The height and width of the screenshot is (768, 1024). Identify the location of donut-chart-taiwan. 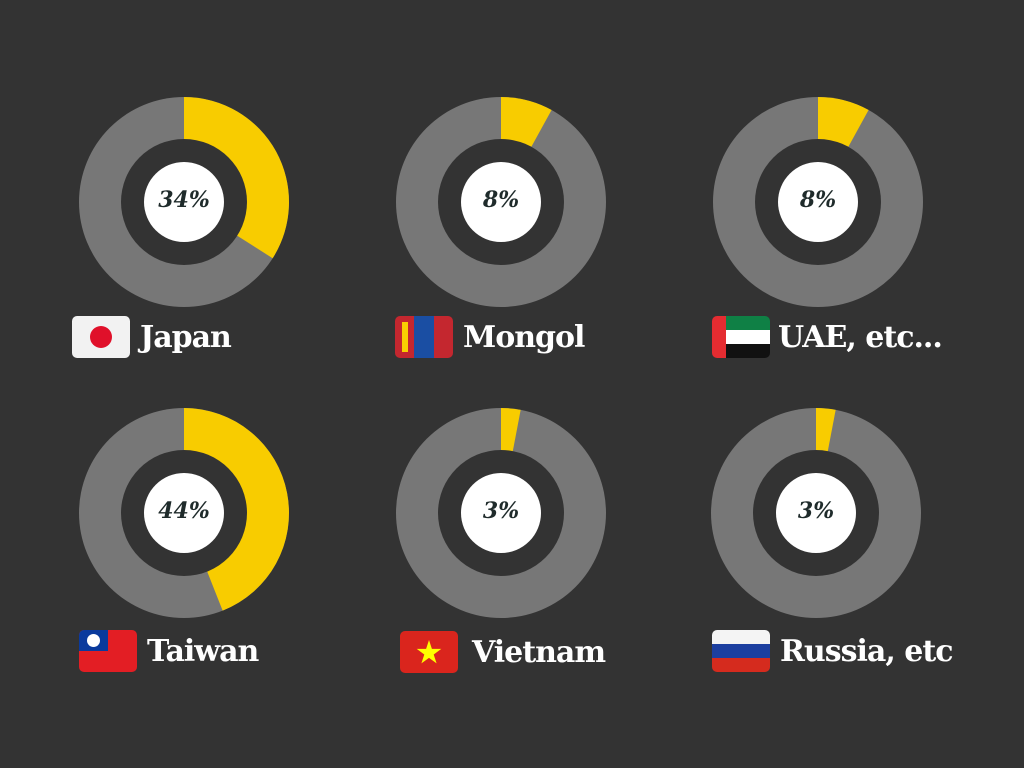
(184, 513).